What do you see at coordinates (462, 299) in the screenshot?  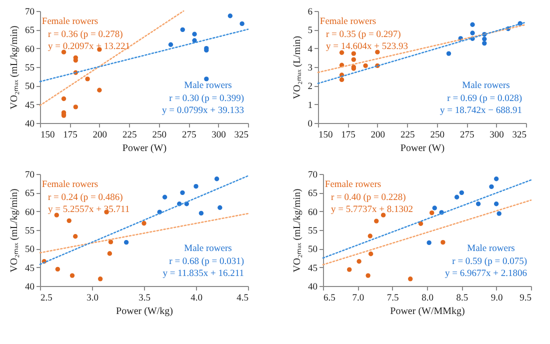 I see `x-tick-label: 8.5` at bounding box center [462, 299].